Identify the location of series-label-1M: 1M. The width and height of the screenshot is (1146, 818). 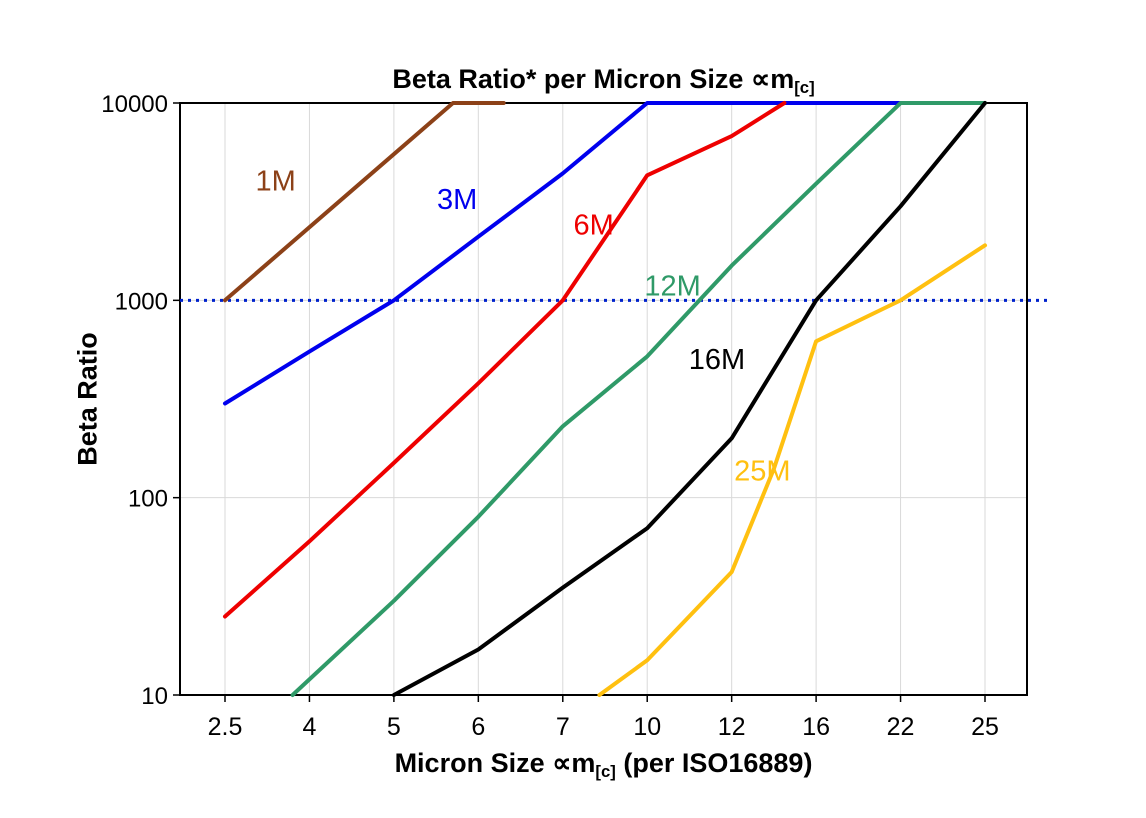
(276, 182).